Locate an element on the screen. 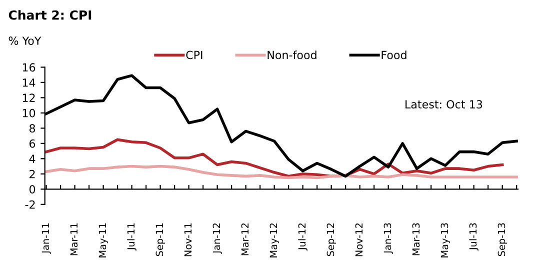 The image size is (547, 280). y-axis-title: % YoY is located at coordinates (25, 40).